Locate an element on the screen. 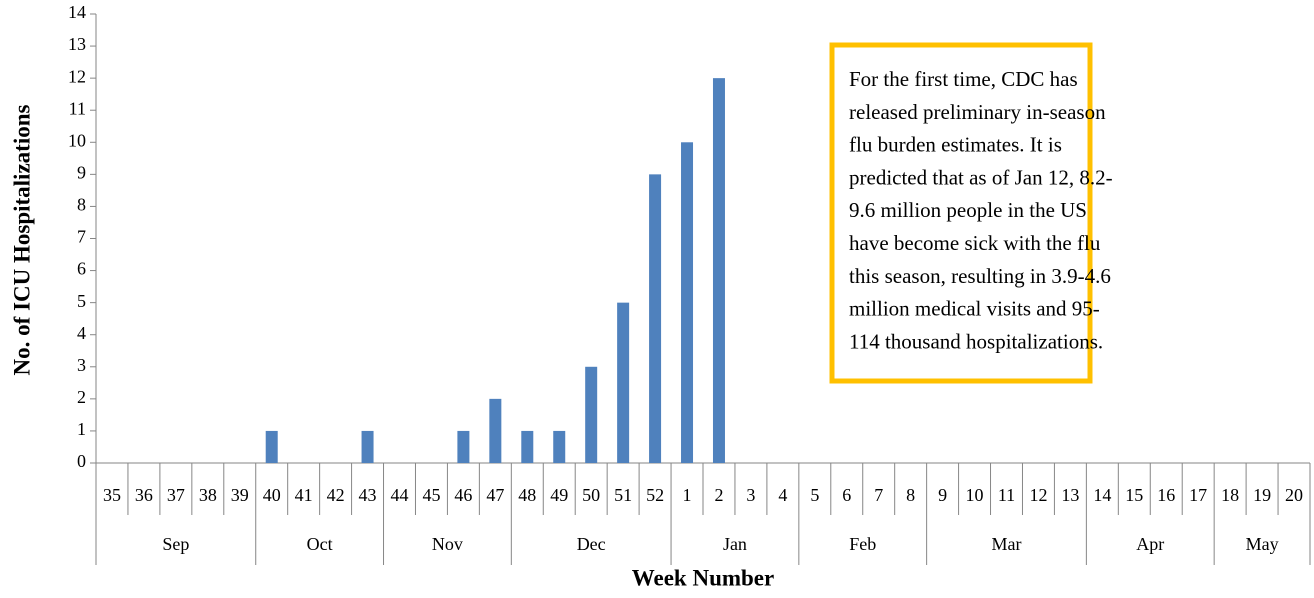 This screenshot has height=598, width=1314. x-tick-label: 47 is located at coordinates (495, 495).